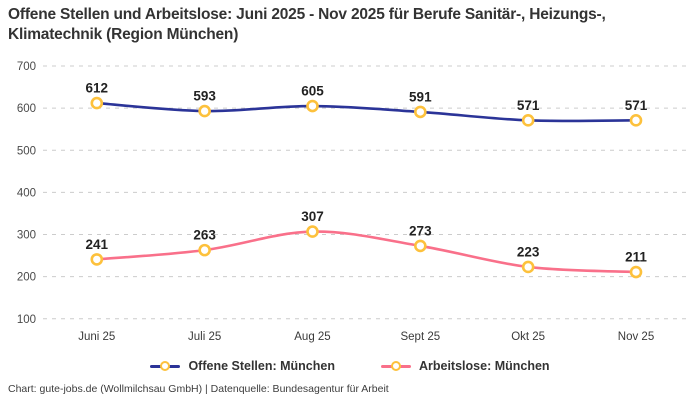  What do you see at coordinates (261, 366) in the screenshot?
I see `legend-label-offene-stellen: Offene Stellen: München` at bounding box center [261, 366].